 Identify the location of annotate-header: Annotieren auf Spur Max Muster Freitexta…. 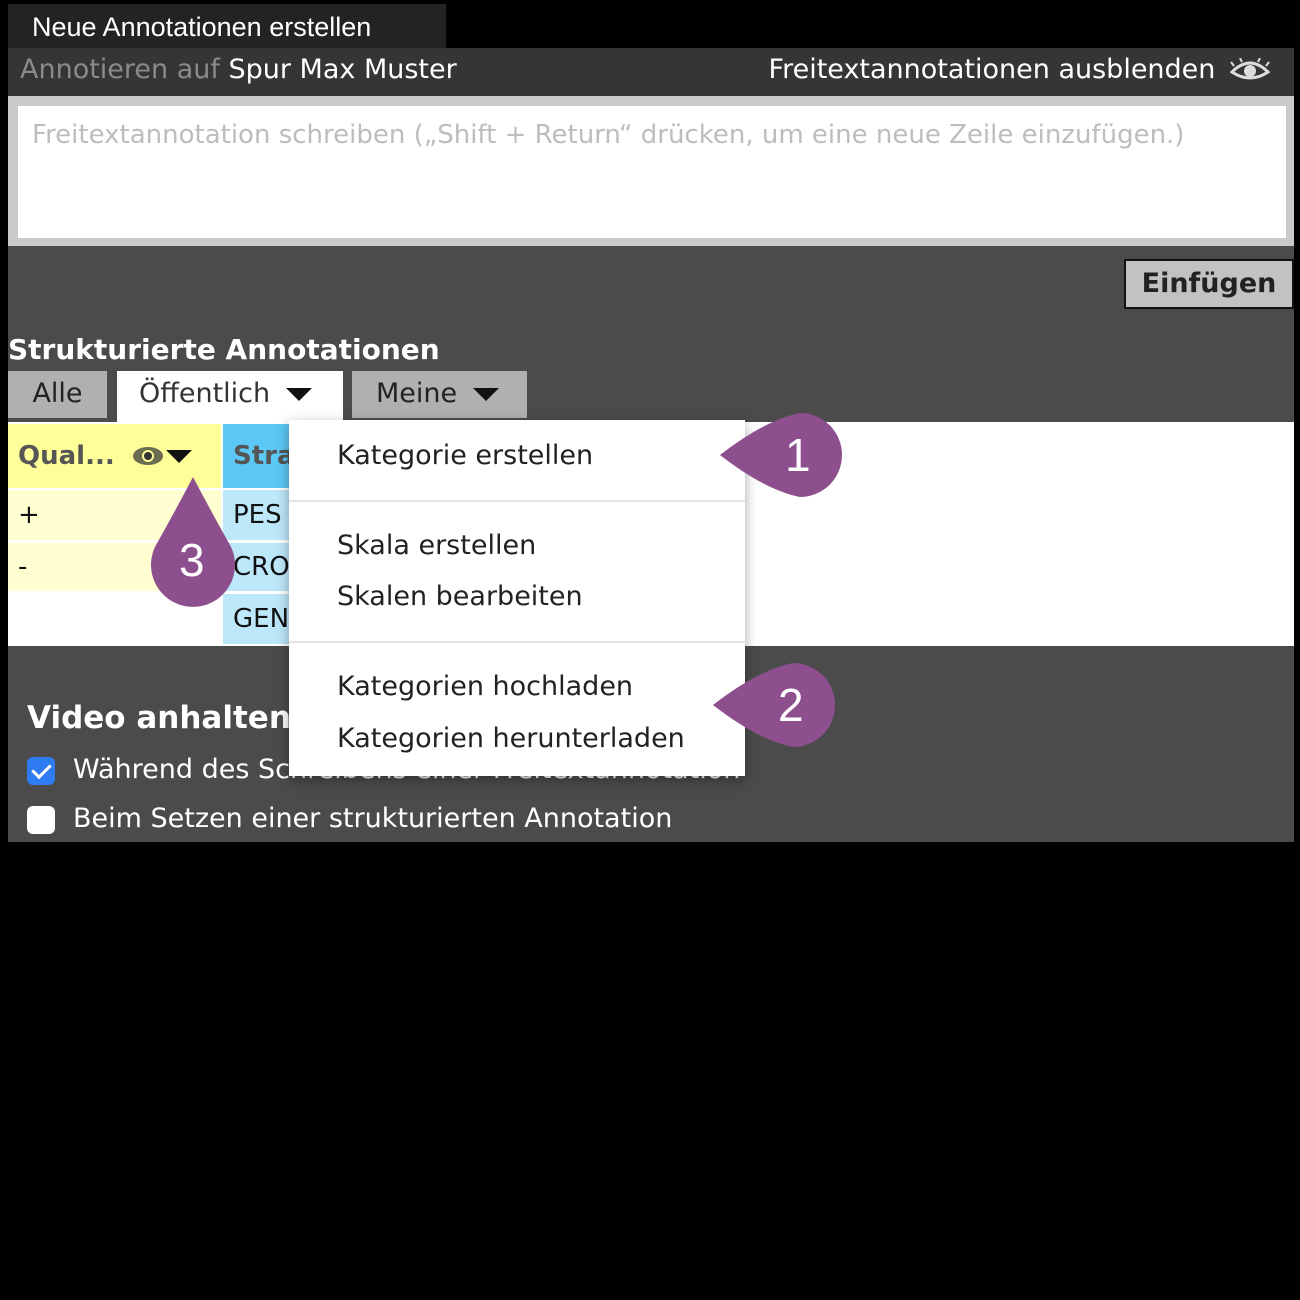
(651, 72).